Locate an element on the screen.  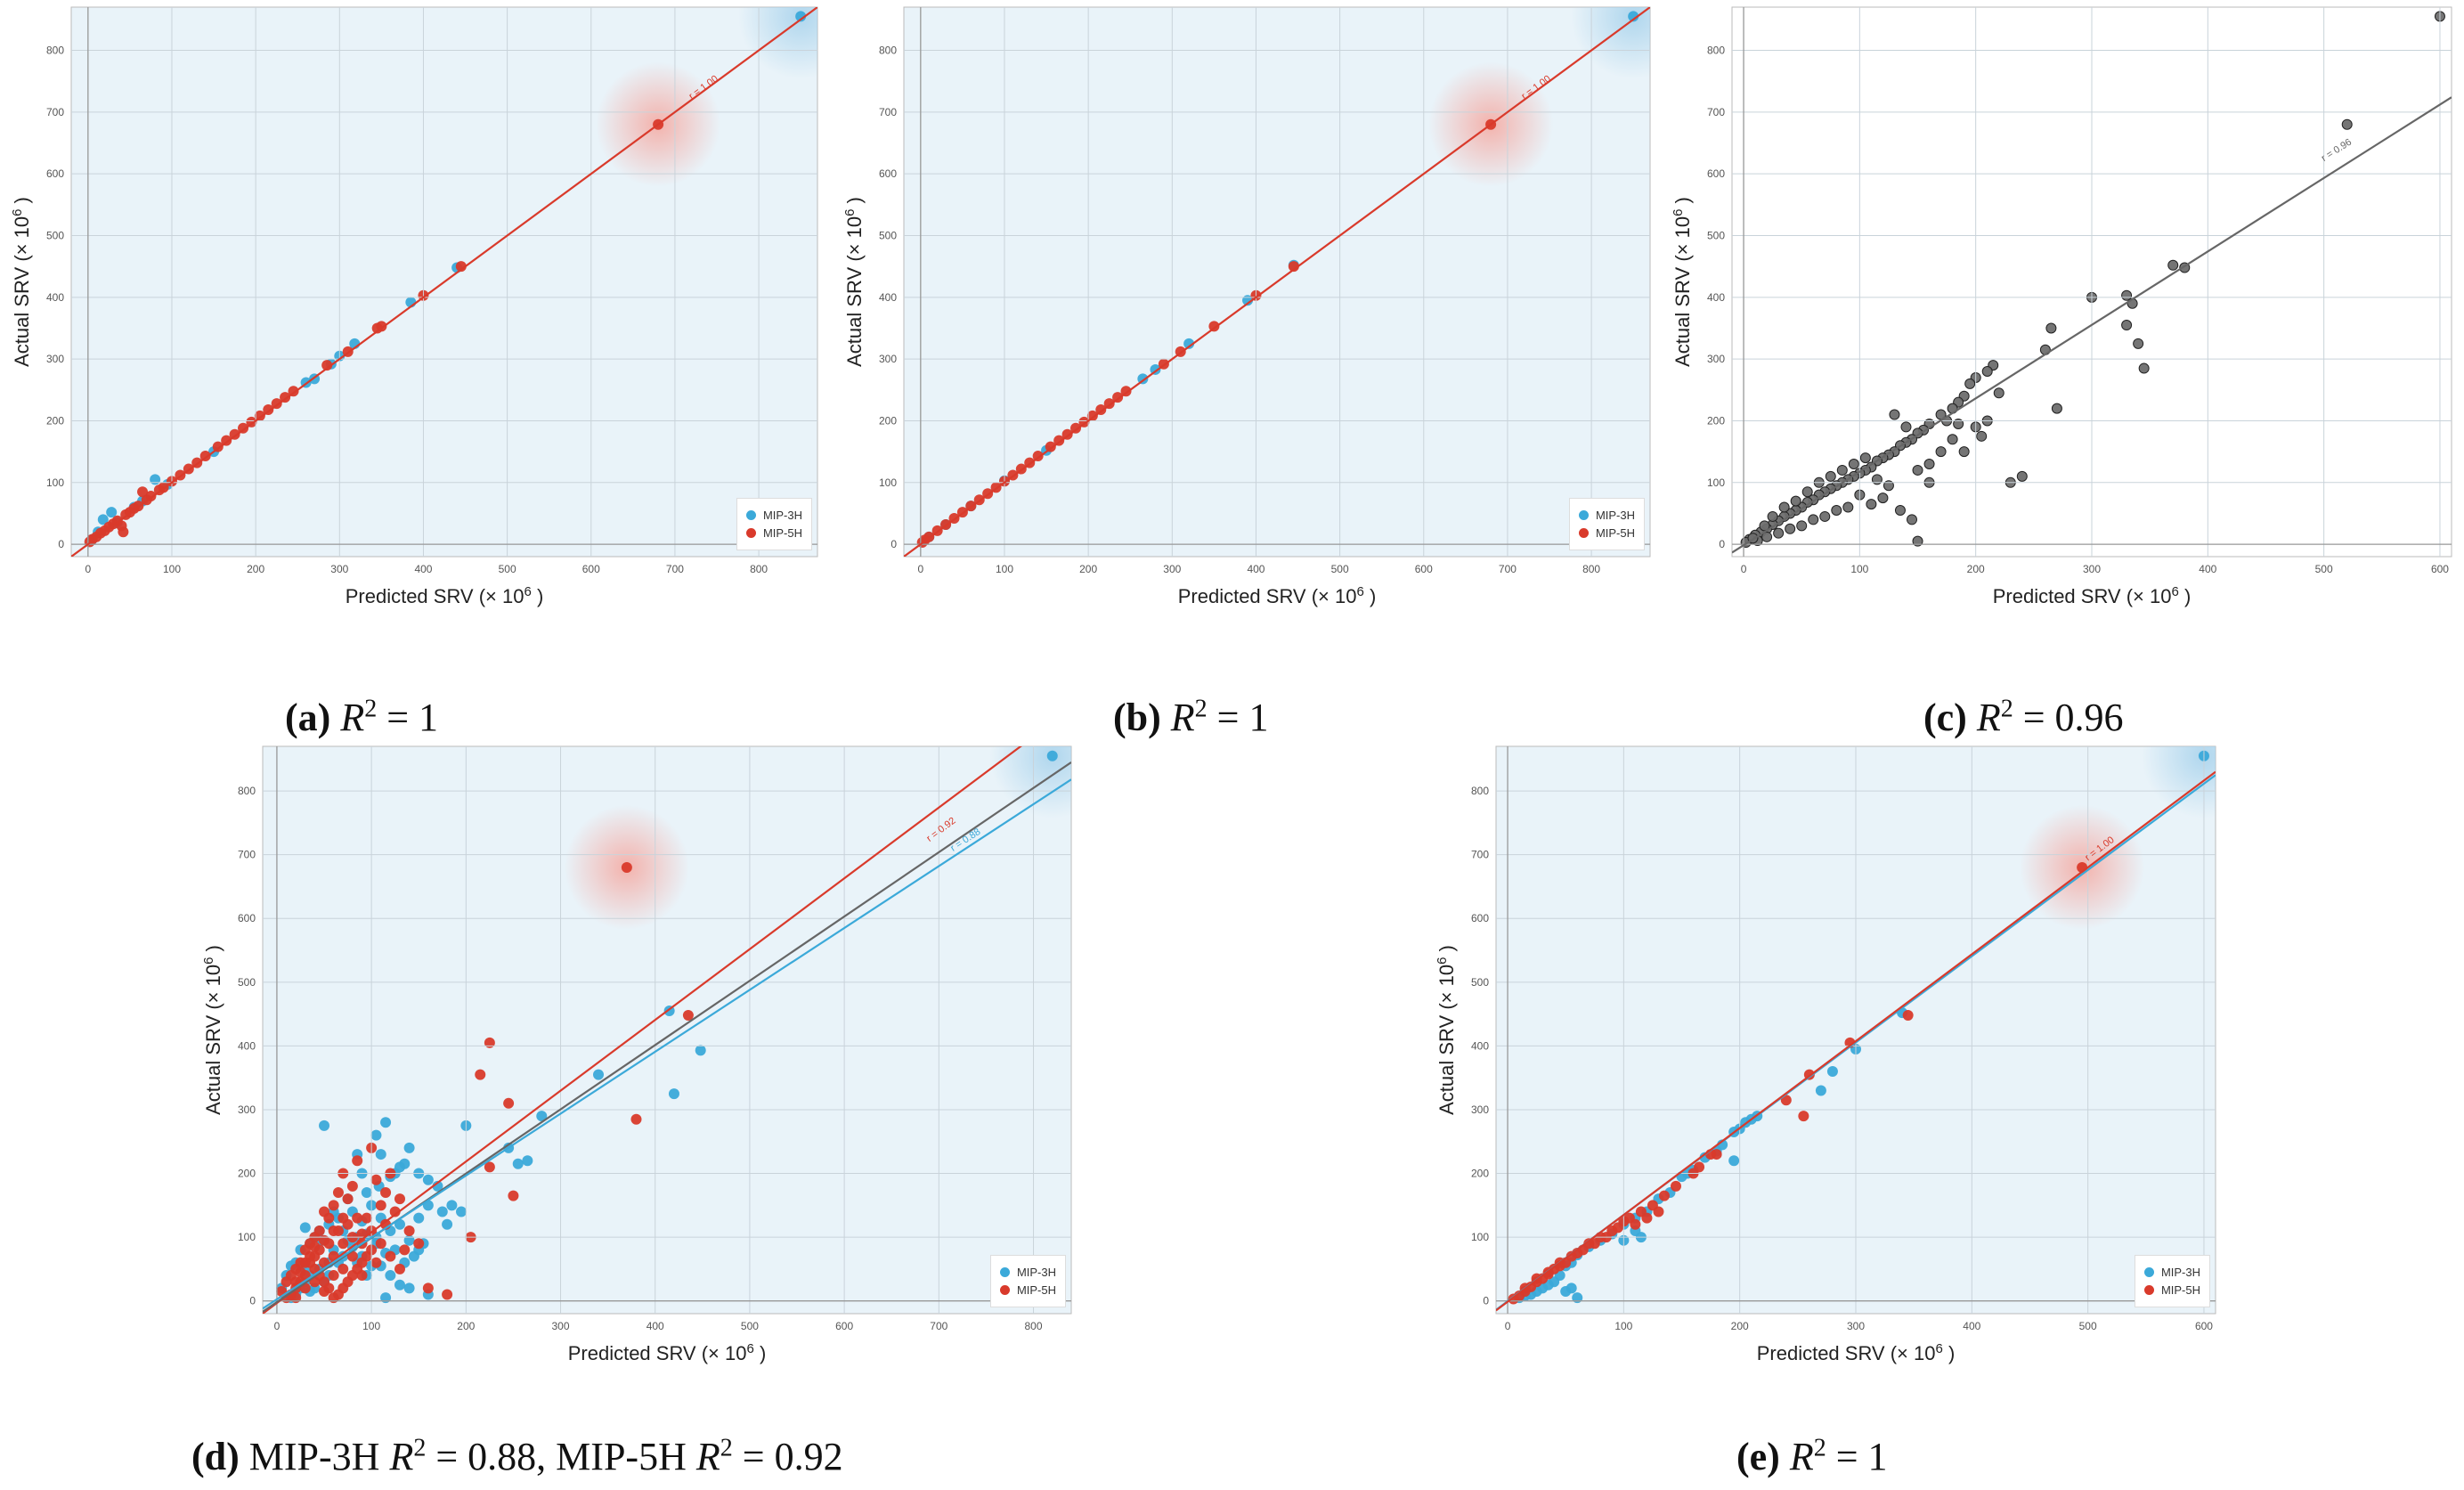
caption-e-label: (e) is located at coordinates (1758, 1456).